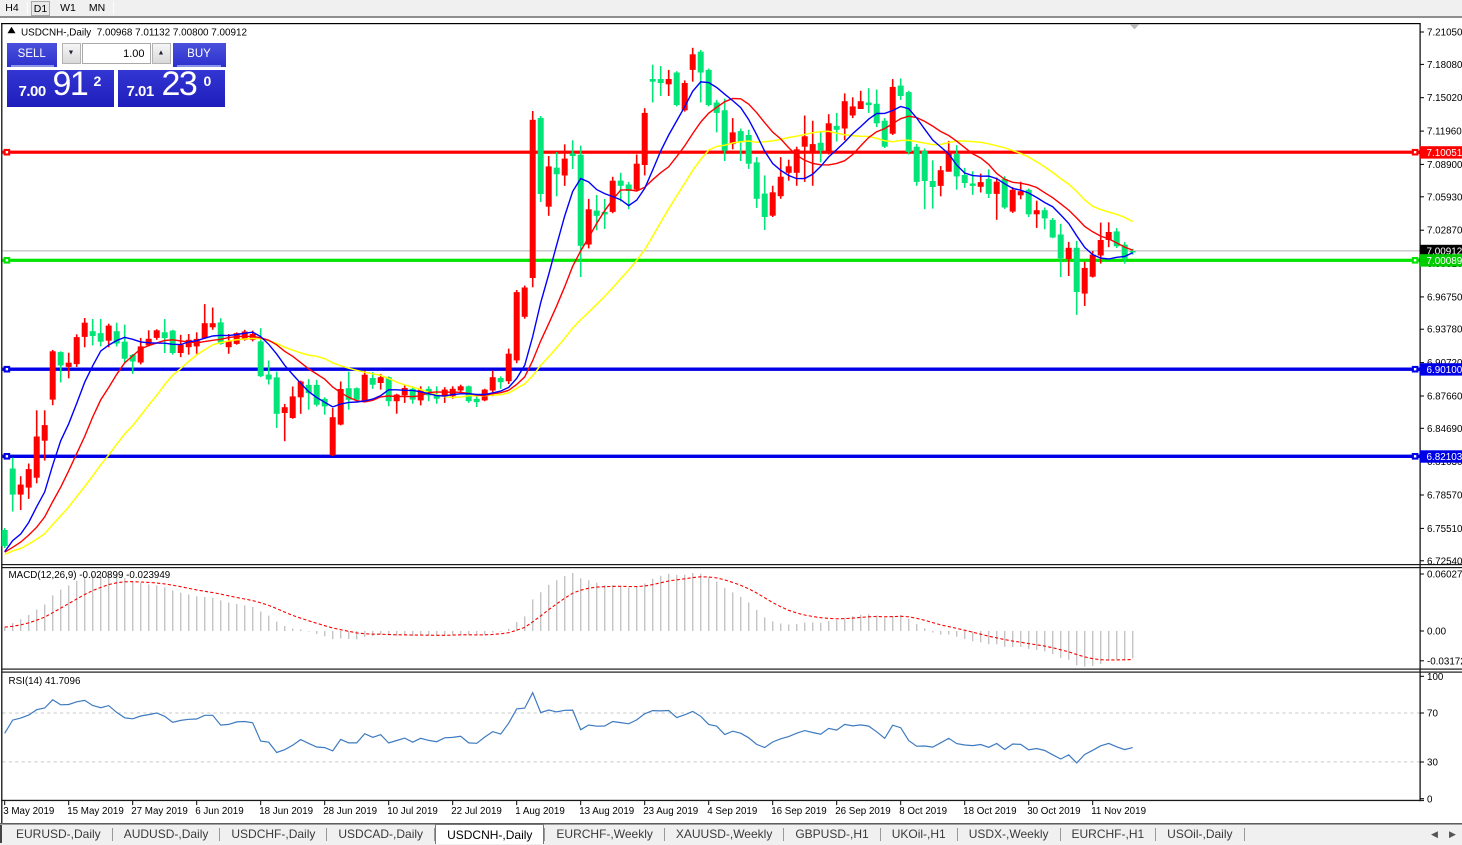 This screenshot has width=1462, height=845. Describe the element at coordinates (1444, 575) in the screenshot. I see `svg-text: 0.060273` at that location.